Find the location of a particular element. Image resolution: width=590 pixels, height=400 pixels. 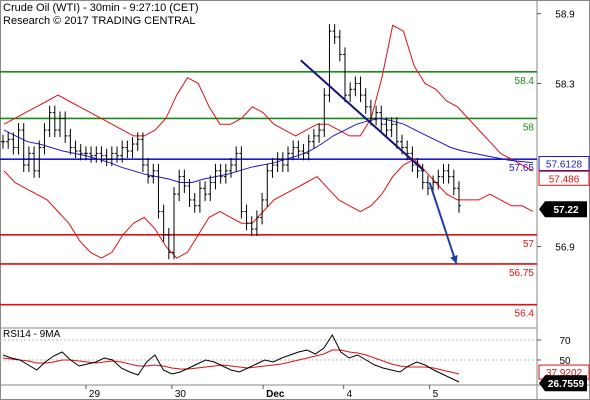

rsi-title: RSI14 - 9MA is located at coordinates (32, 334).